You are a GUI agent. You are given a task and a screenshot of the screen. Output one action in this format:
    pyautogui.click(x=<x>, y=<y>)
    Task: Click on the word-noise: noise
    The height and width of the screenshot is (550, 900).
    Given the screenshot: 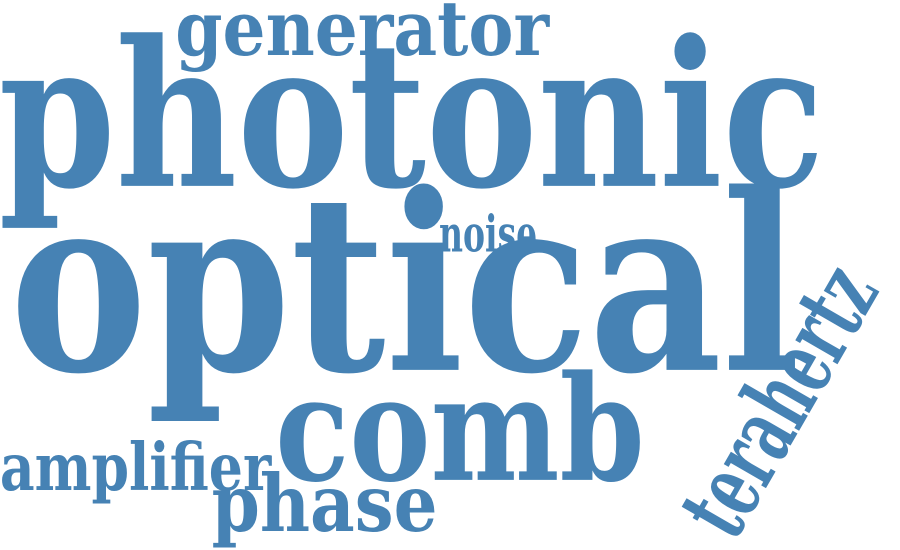 What is the action you would take?
    pyautogui.click(x=488, y=233)
    